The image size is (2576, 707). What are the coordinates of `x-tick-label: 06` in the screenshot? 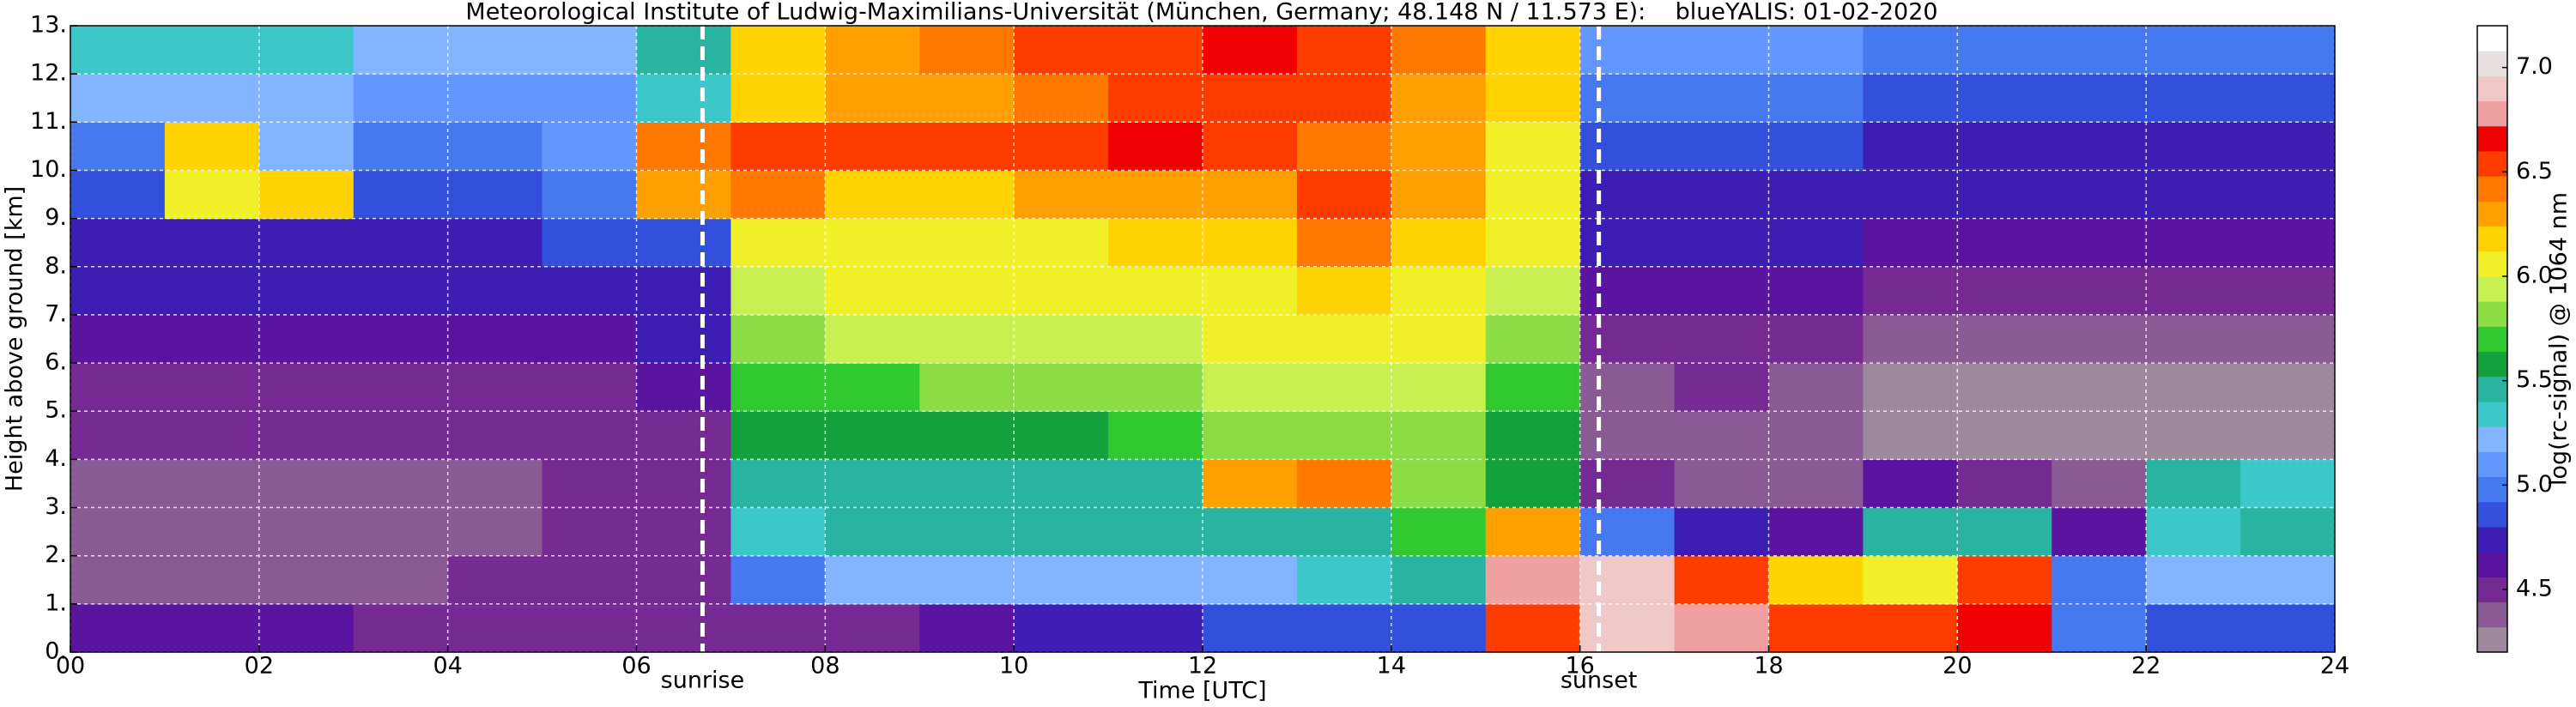 It's located at (636, 666).